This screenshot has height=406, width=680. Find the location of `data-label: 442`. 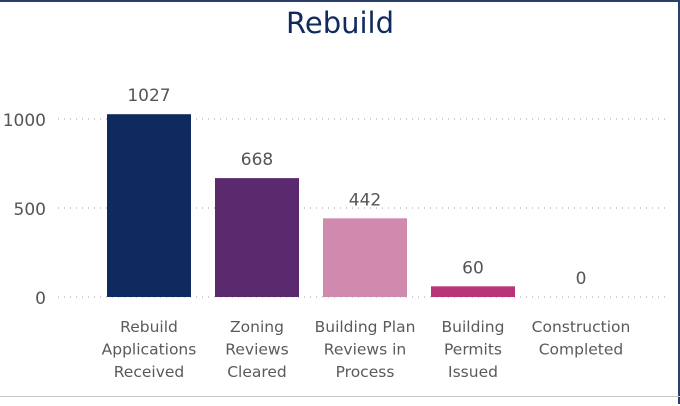

data-label: 442 is located at coordinates (365, 200).